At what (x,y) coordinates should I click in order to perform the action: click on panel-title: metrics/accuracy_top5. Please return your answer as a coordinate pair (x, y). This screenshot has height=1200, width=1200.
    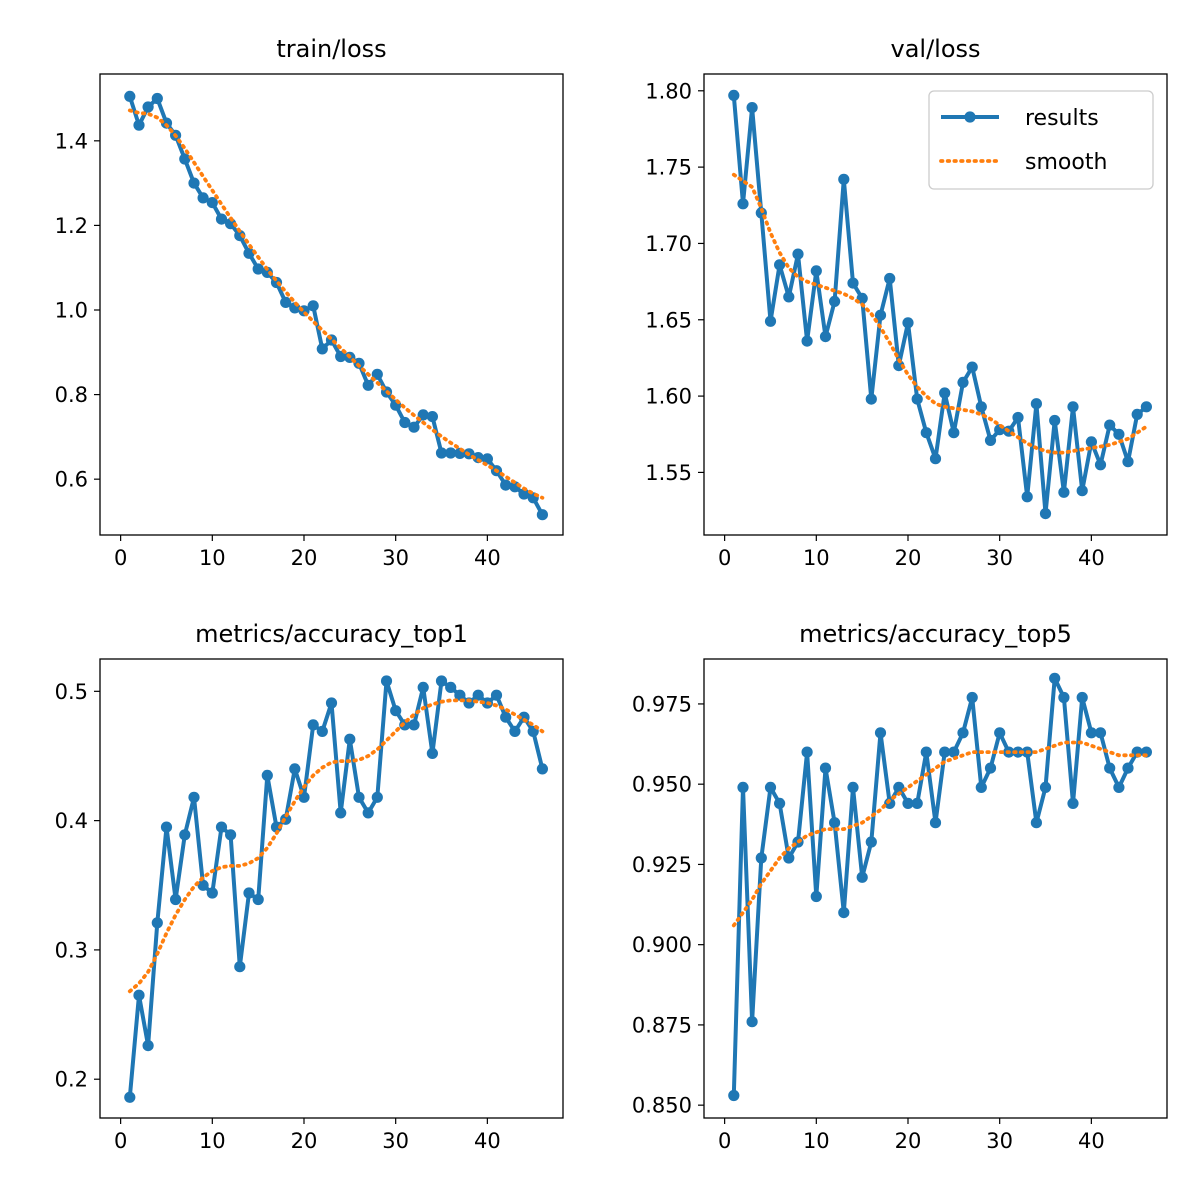
    Looking at the image, I should click on (935, 634).